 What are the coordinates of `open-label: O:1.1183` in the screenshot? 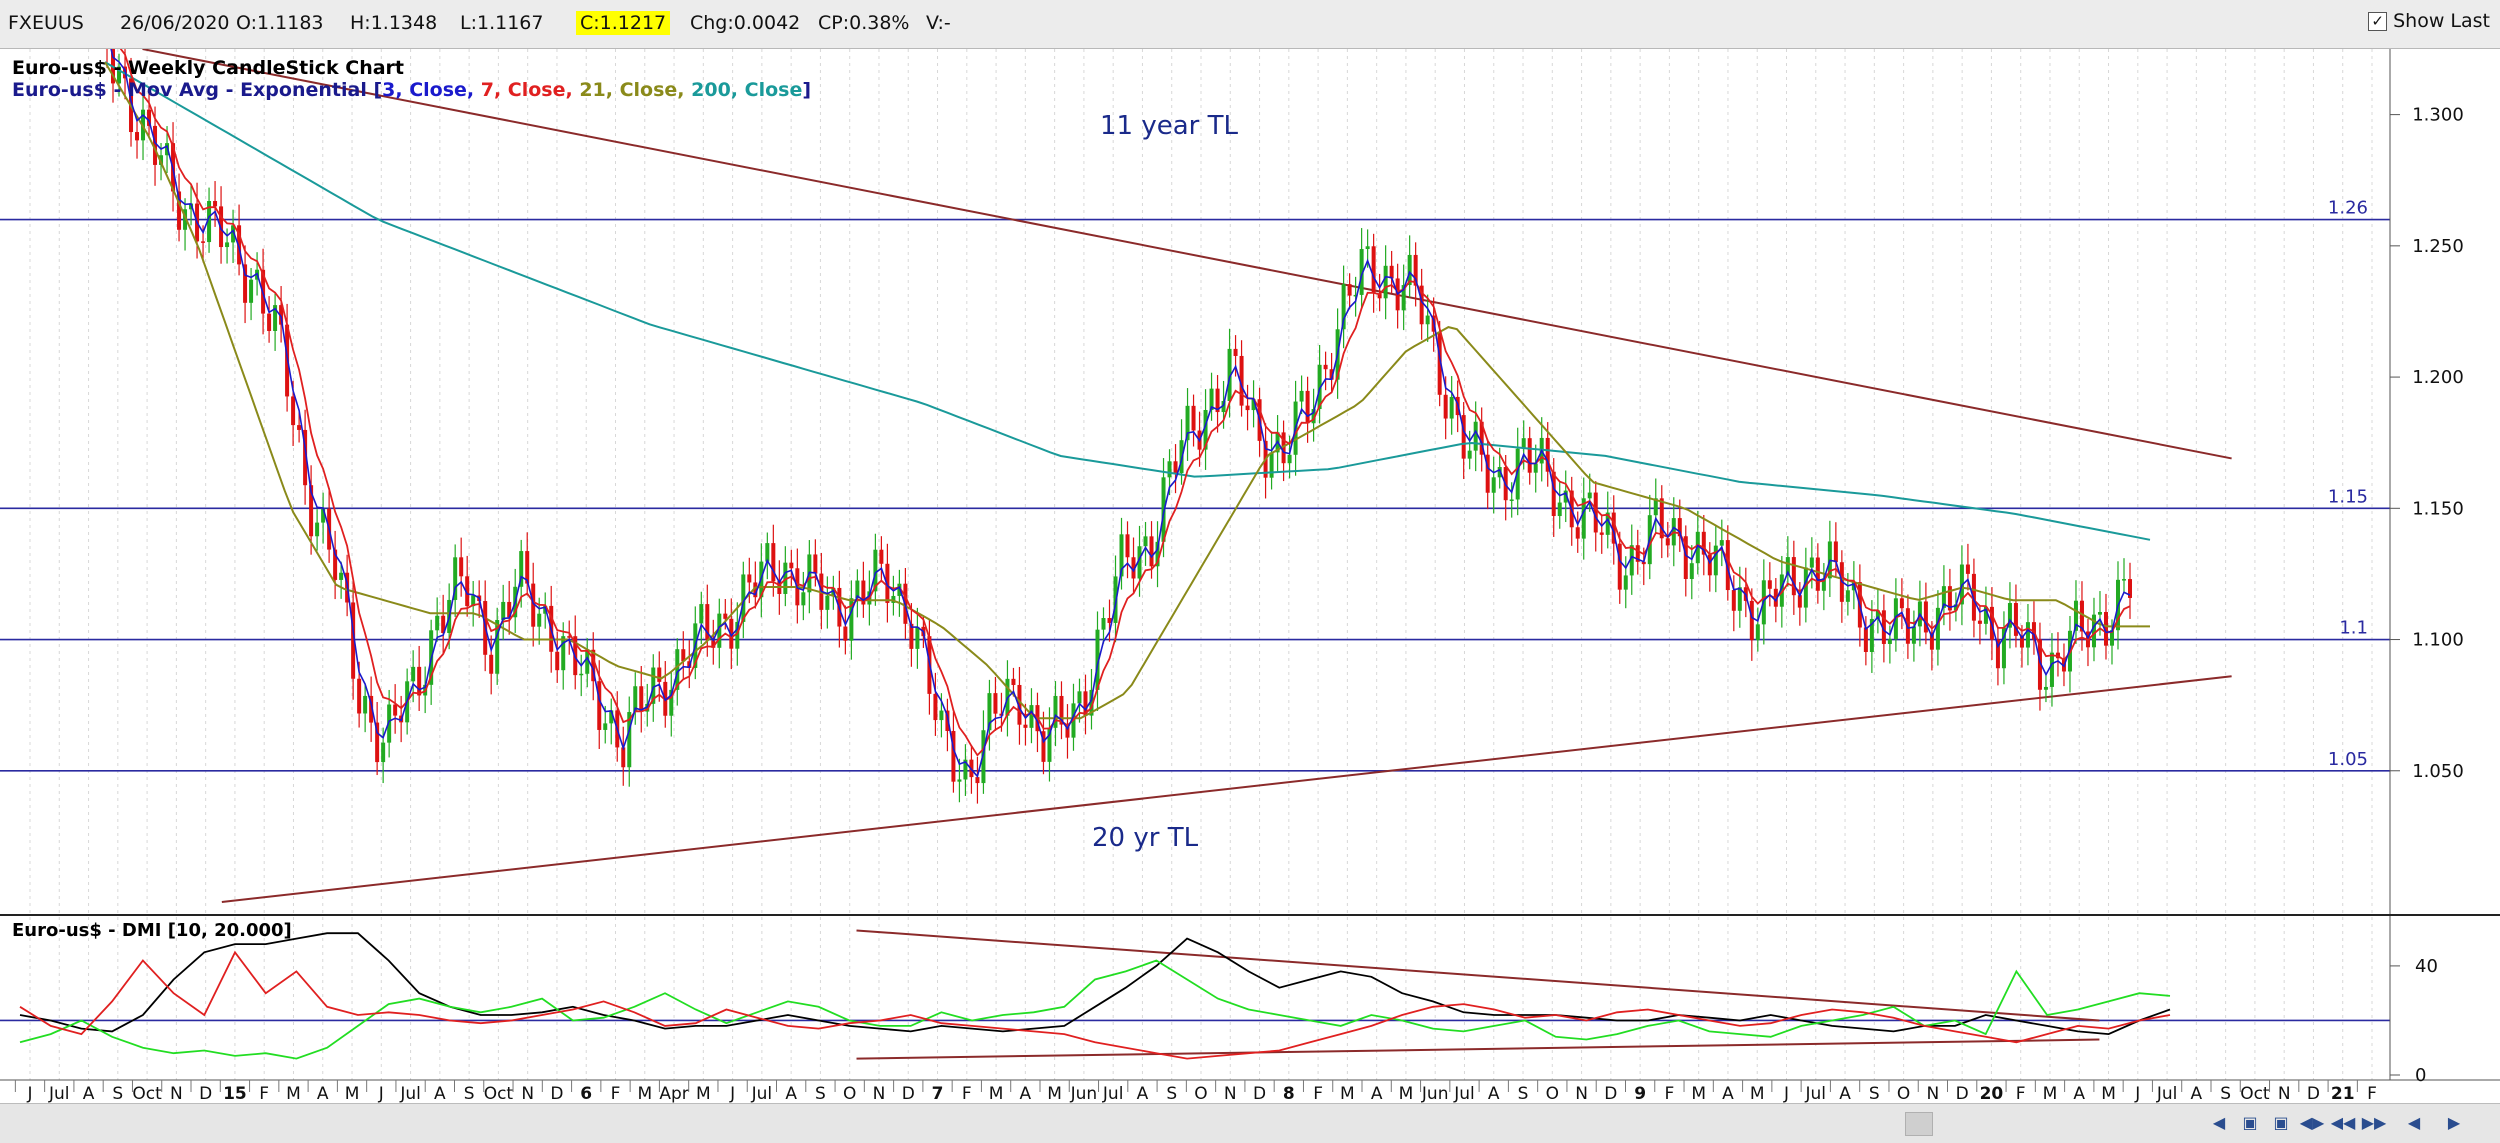 It's located at (280, 23).